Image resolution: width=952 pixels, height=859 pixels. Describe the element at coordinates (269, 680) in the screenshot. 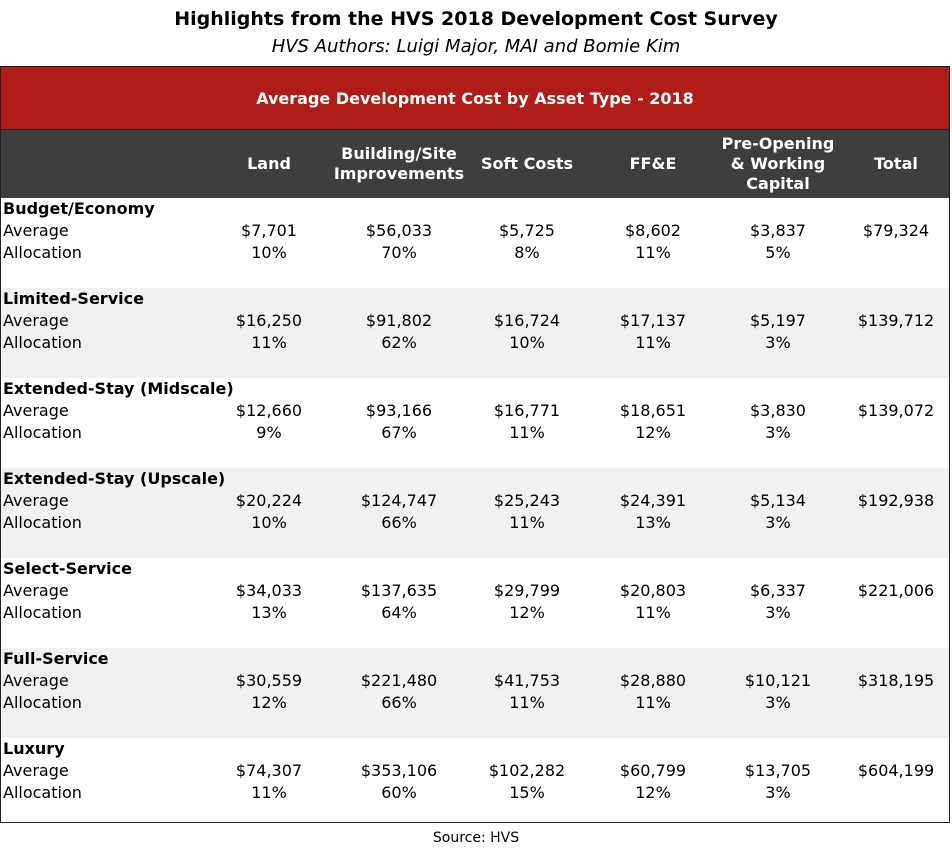

I see `average-cell: $30,559` at that location.